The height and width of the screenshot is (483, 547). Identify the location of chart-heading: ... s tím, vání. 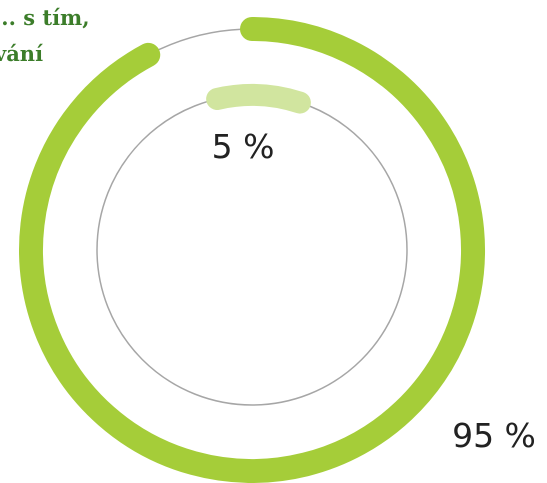
(97, 36).